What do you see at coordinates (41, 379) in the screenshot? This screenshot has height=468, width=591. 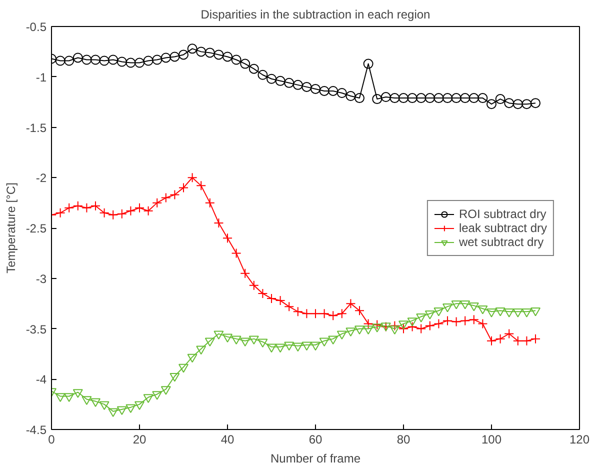 I see `y-tick-label: -4` at bounding box center [41, 379].